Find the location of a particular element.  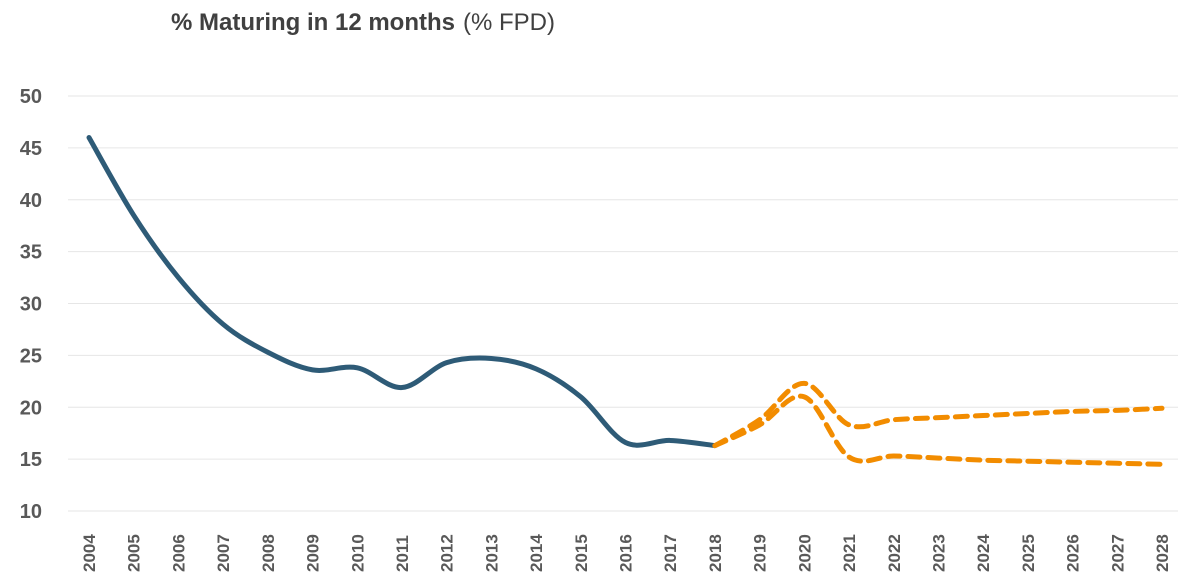

y-tick-label: 25 is located at coordinates (31, 356).